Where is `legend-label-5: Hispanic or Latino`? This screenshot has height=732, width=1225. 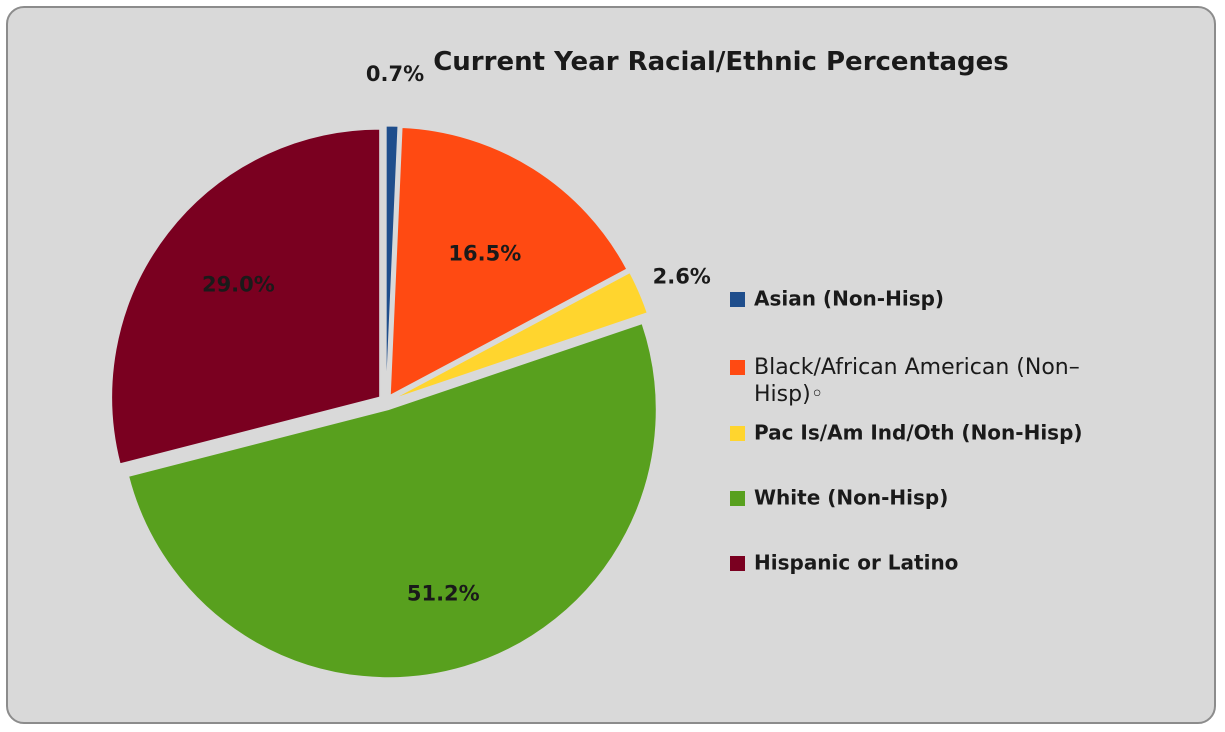
legend-label-5: Hispanic or Latino is located at coordinates (856, 563).